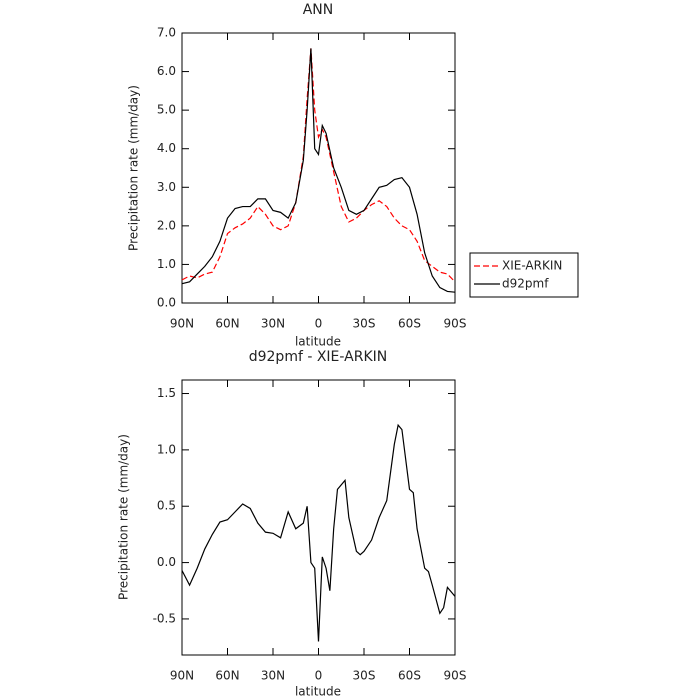 Image resolution: width=700 pixels, height=700 pixels. I want to click on y-tick-label: 5.0, so click(166, 110).